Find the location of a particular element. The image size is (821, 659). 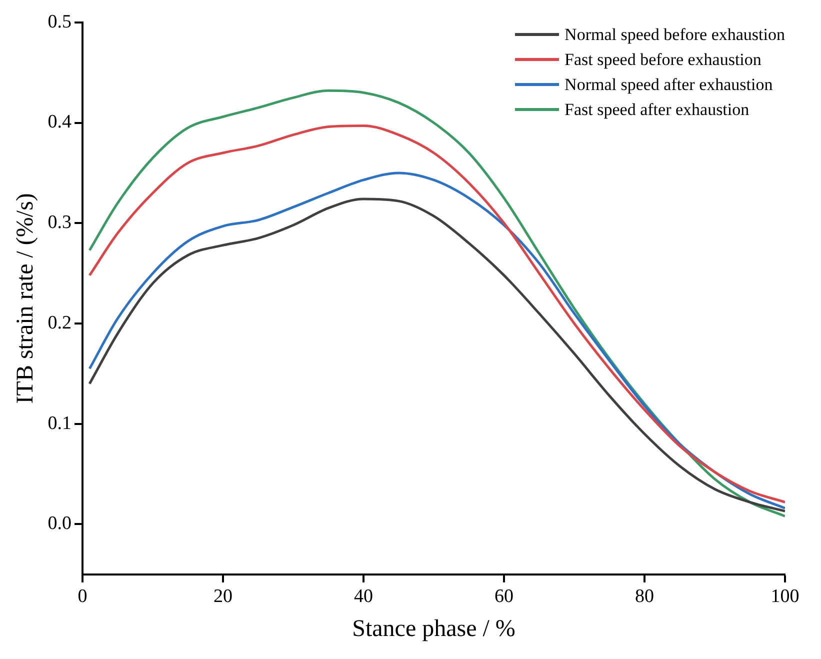

legend-label: Fast speed before exhaustion is located at coordinates (663, 60).